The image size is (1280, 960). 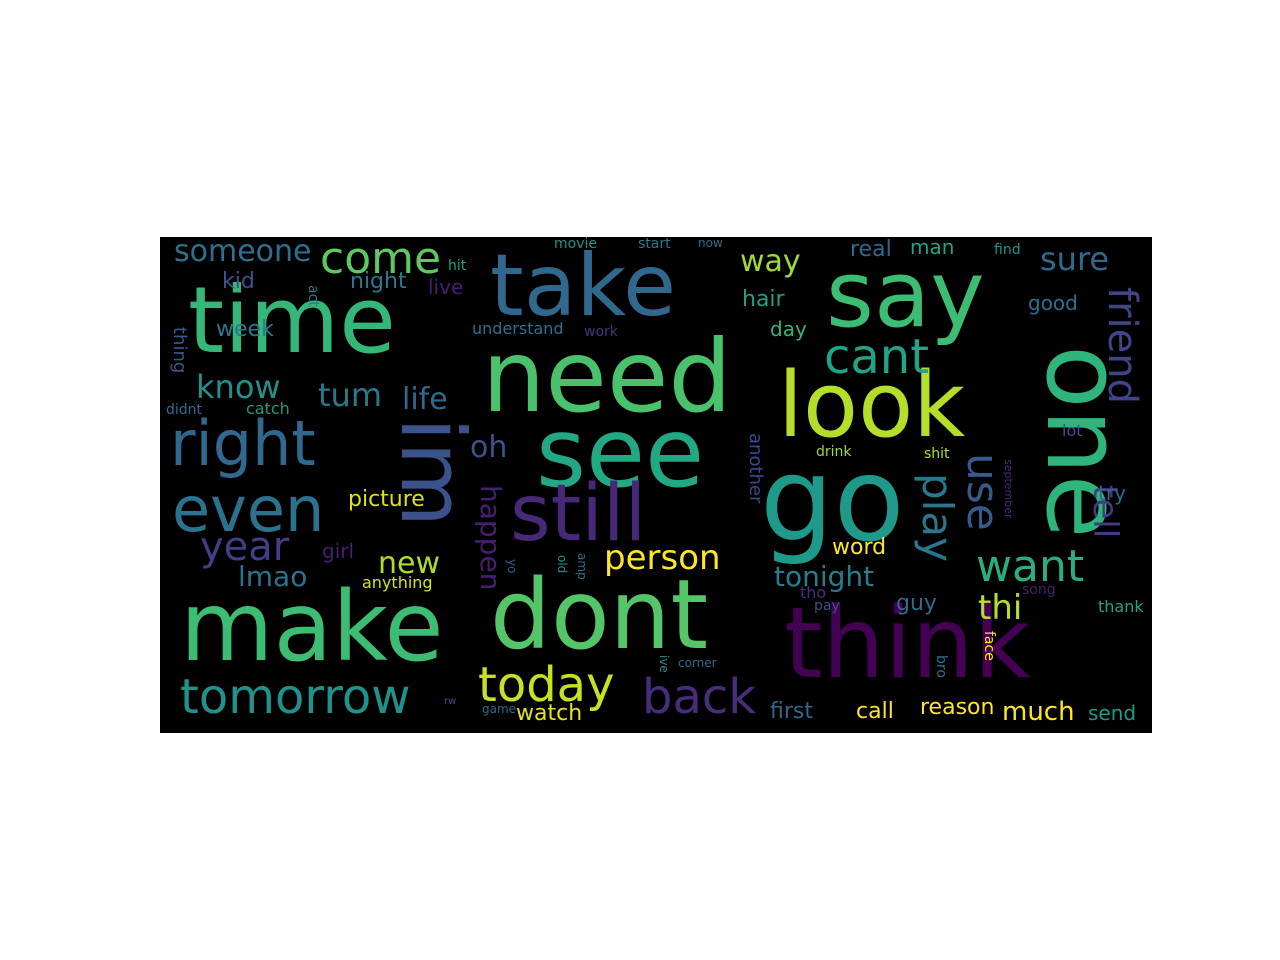 What do you see at coordinates (1030, 566) in the screenshot?
I see `cloud-word: want` at bounding box center [1030, 566].